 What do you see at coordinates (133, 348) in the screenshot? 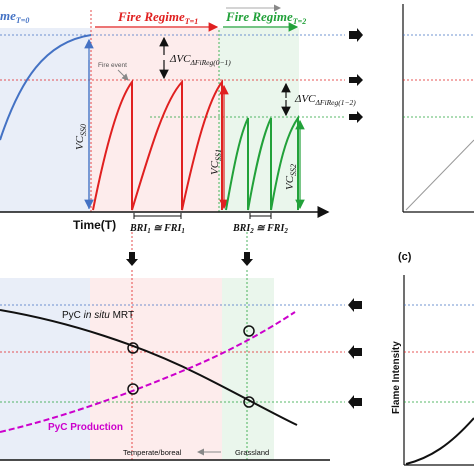
I see `marker-mrt-temperate` at bounding box center [133, 348].